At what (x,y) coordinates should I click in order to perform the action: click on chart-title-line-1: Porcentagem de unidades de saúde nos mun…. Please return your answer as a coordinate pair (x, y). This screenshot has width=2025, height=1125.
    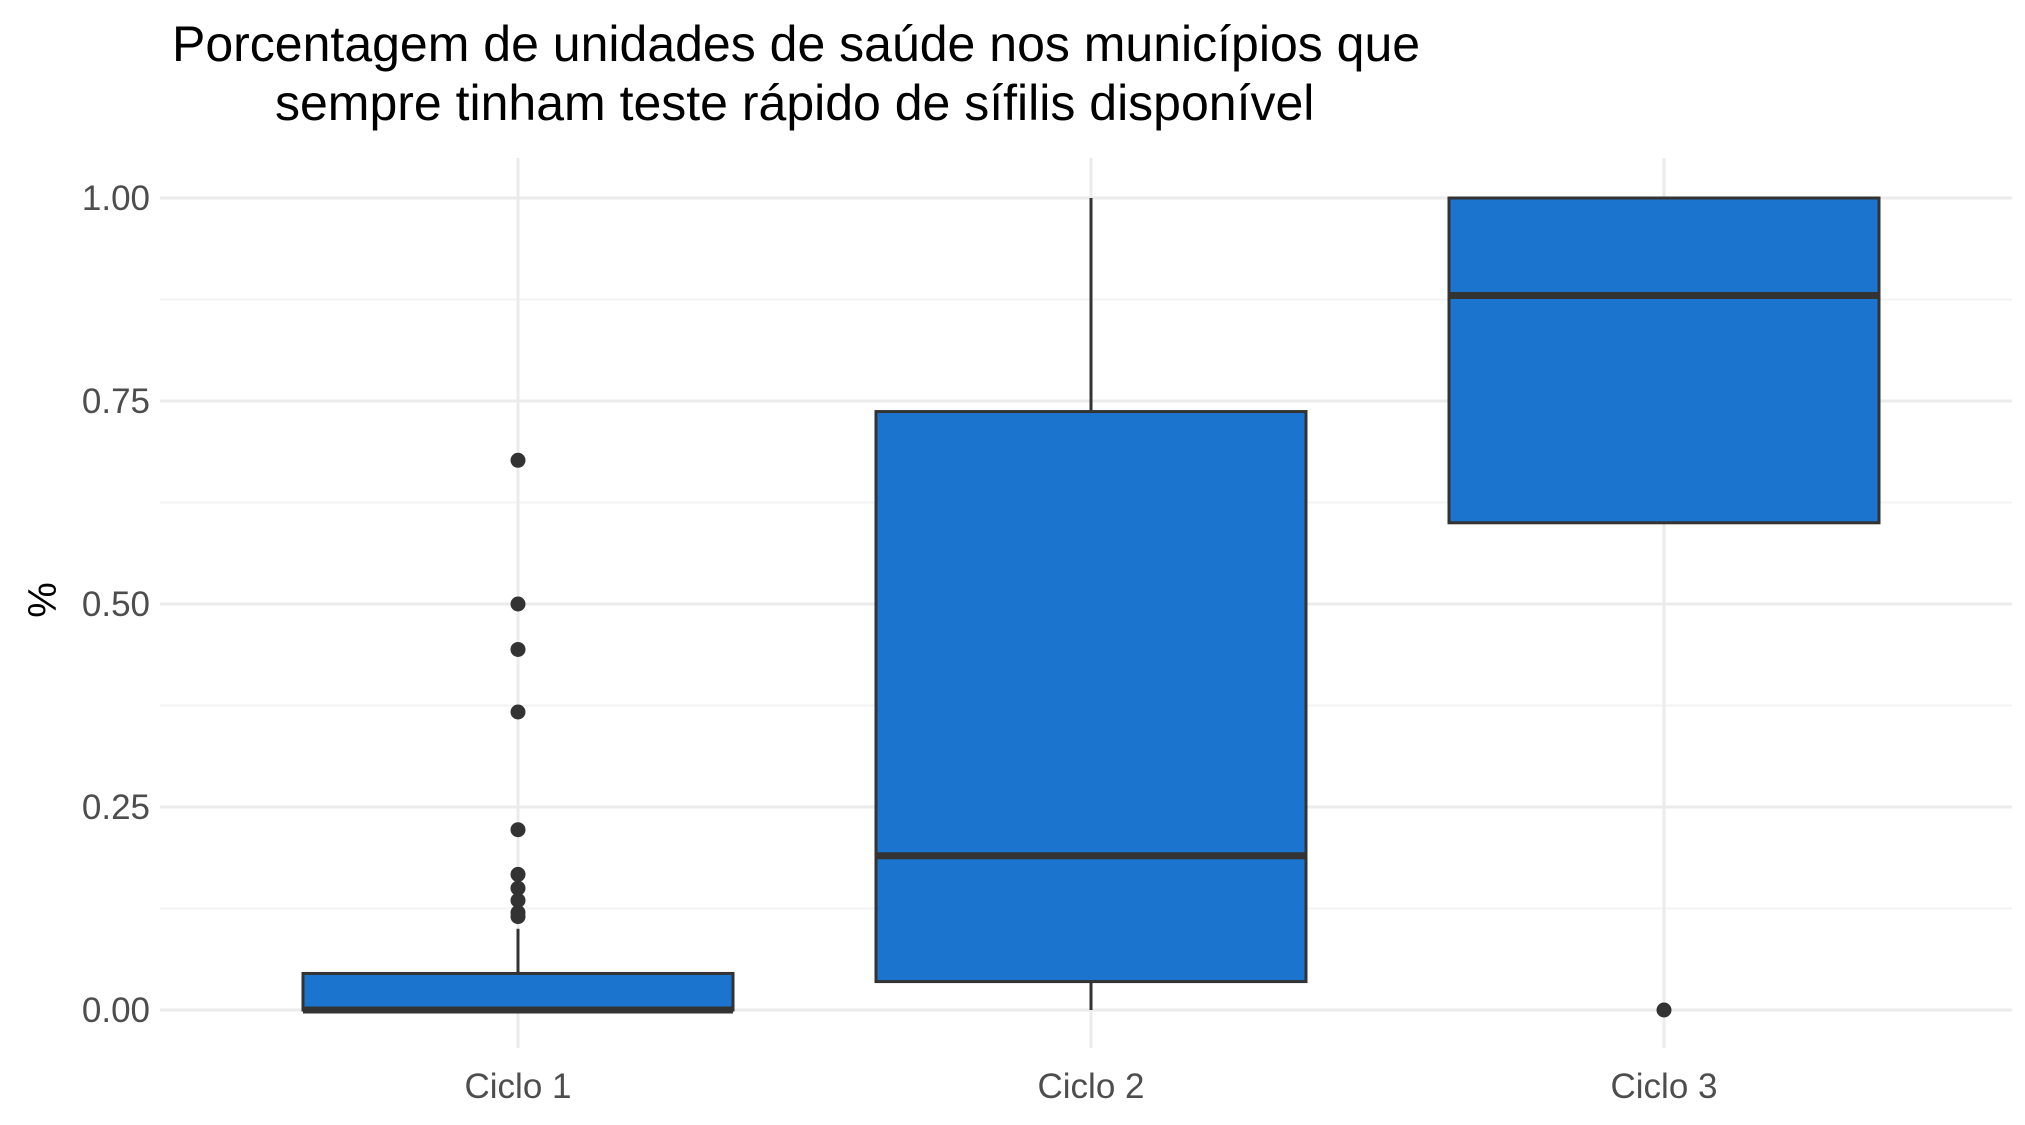
    Looking at the image, I should click on (796, 44).